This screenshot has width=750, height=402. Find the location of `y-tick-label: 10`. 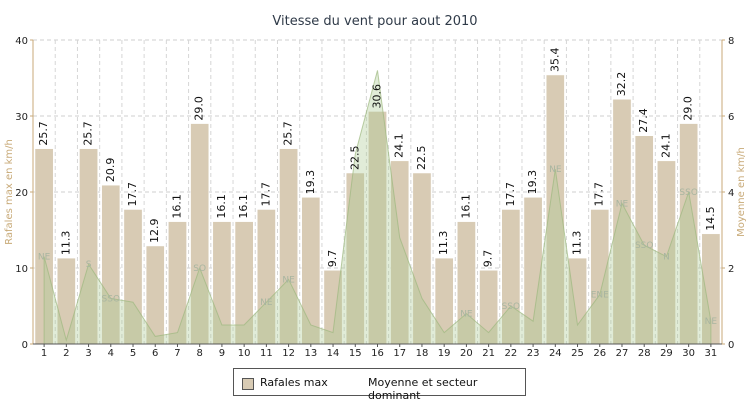

y-tick-label: 10 is located at coordinates (21, 269).